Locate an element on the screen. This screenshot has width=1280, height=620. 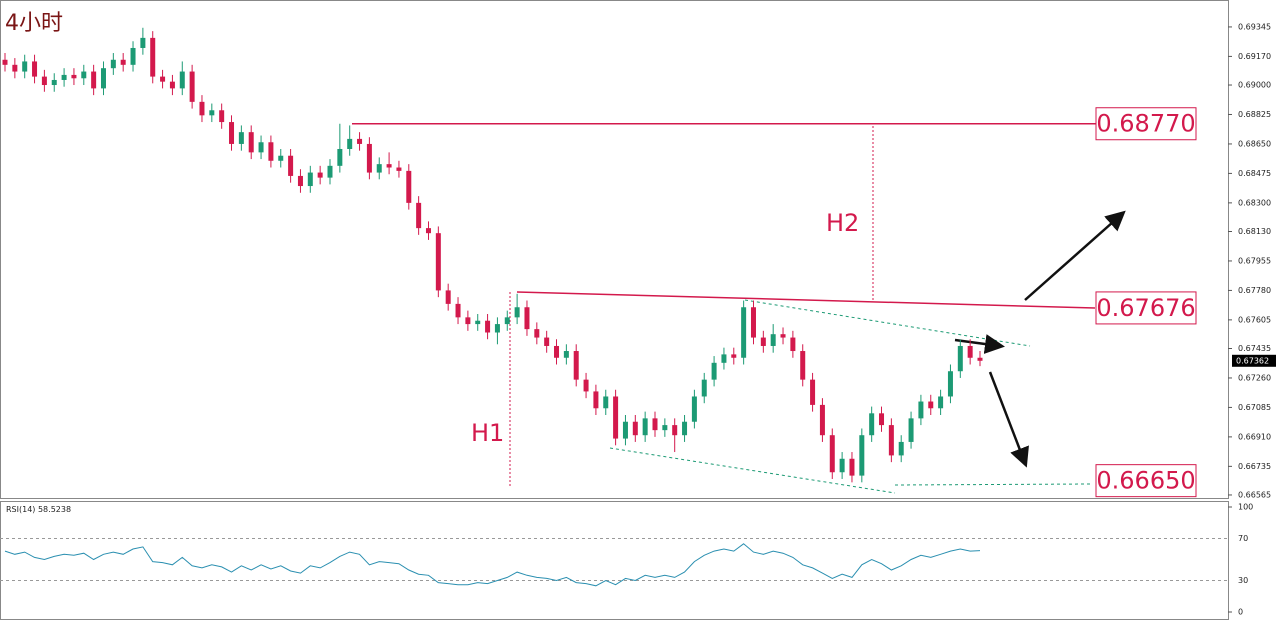
y-tick-label: 0.66735 is located at coordinates (1254, 466).